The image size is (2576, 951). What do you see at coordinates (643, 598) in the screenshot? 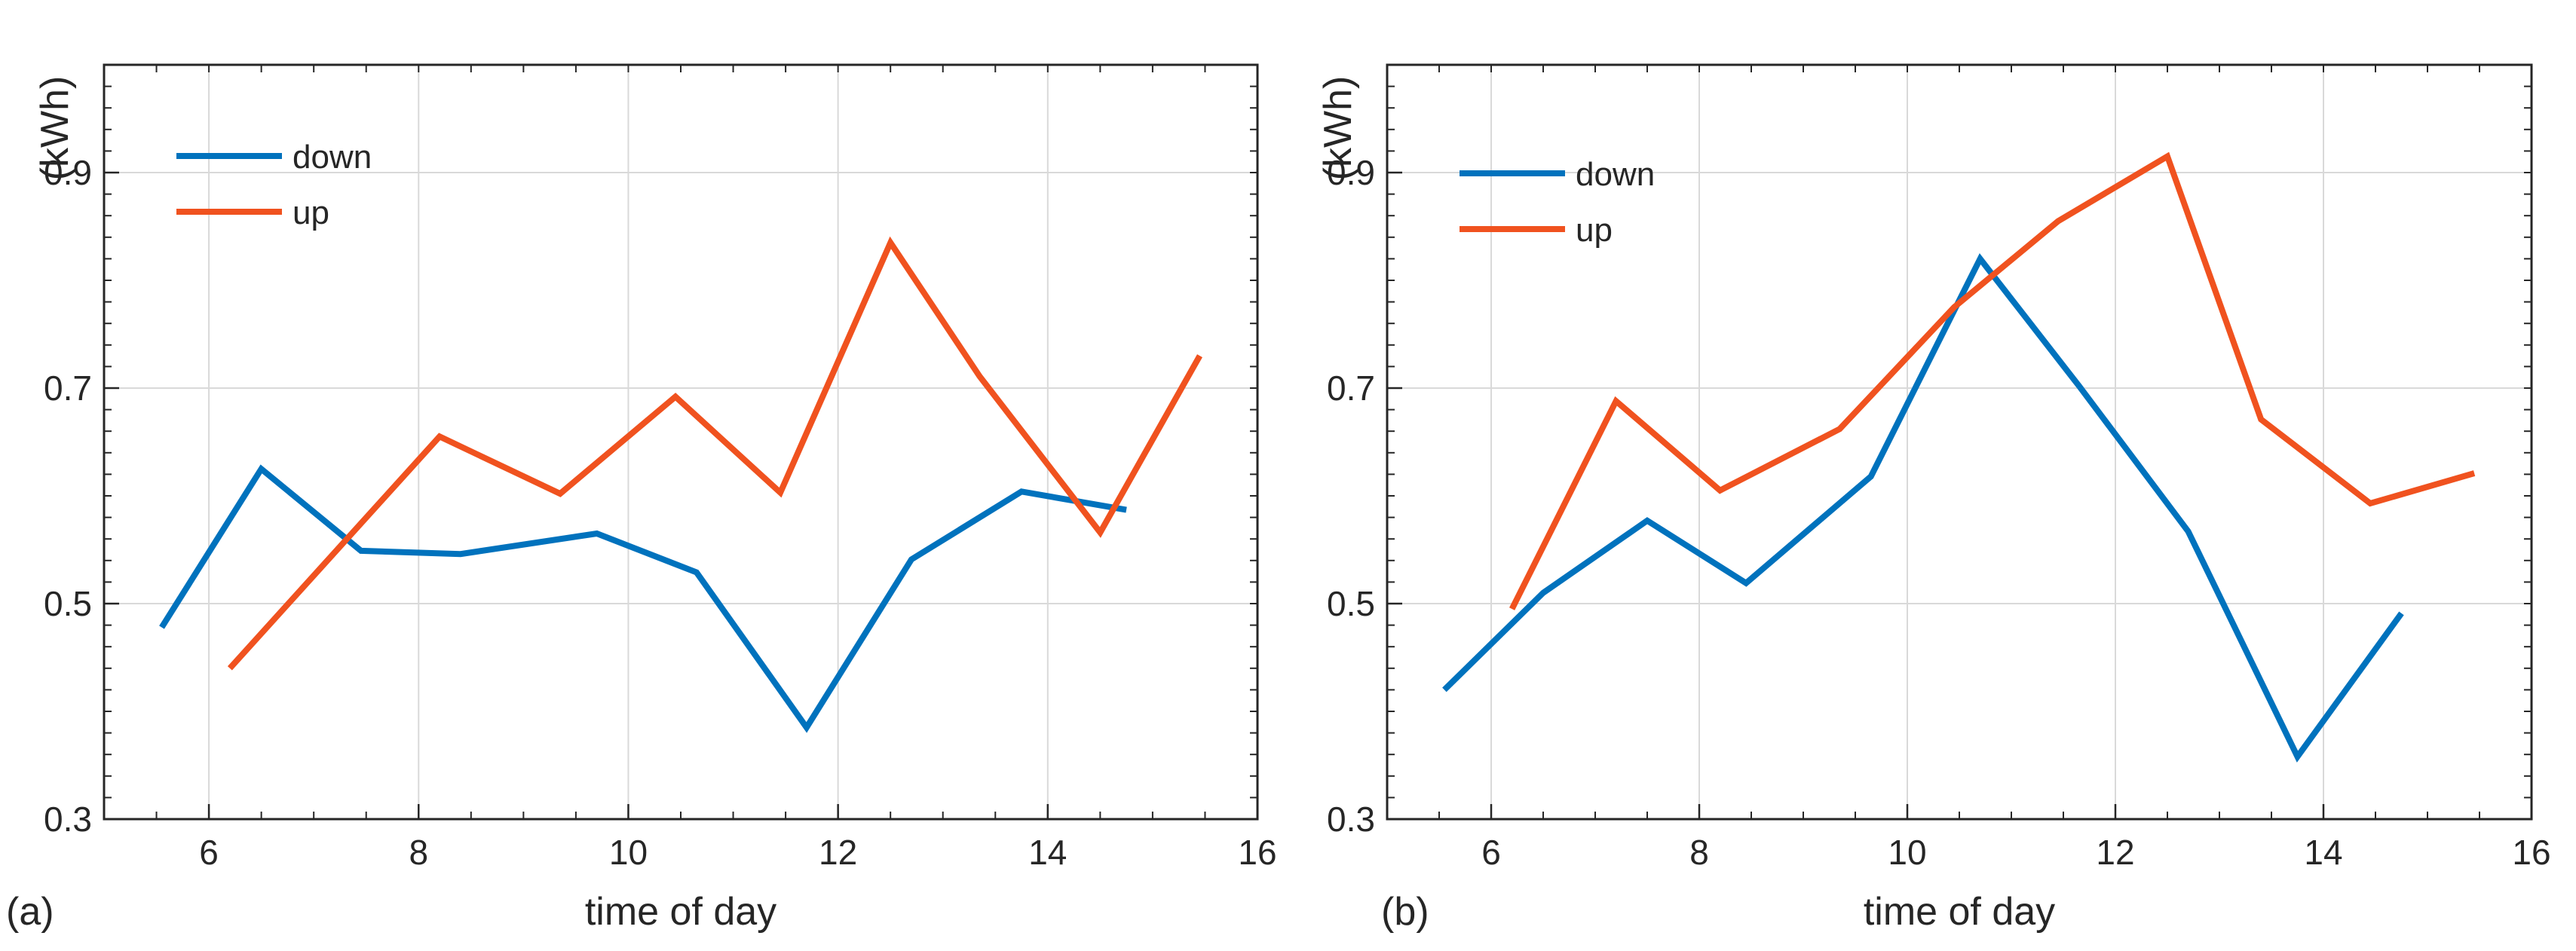
I see `series-line-down` at bounding box center [643, 598].